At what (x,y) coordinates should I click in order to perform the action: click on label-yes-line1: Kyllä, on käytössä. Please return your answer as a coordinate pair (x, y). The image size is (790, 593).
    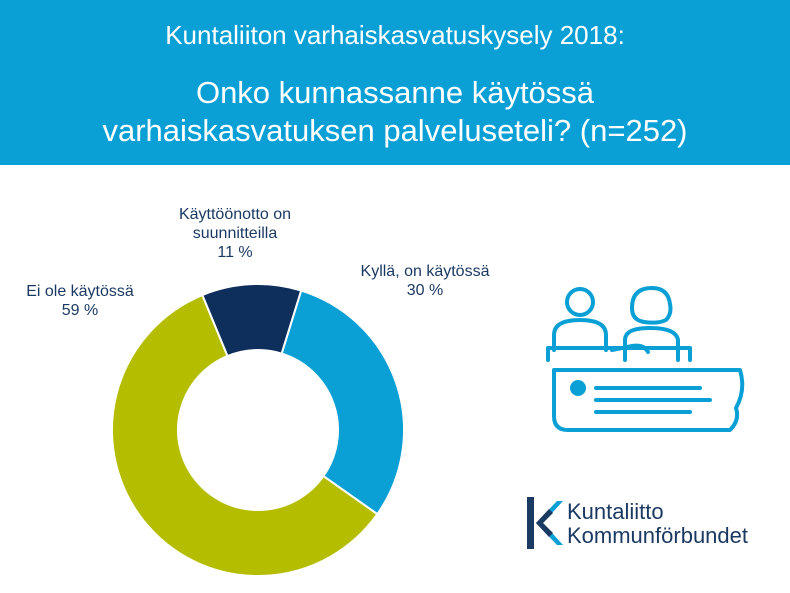
    Looking at the image, I should click on (425, 271).